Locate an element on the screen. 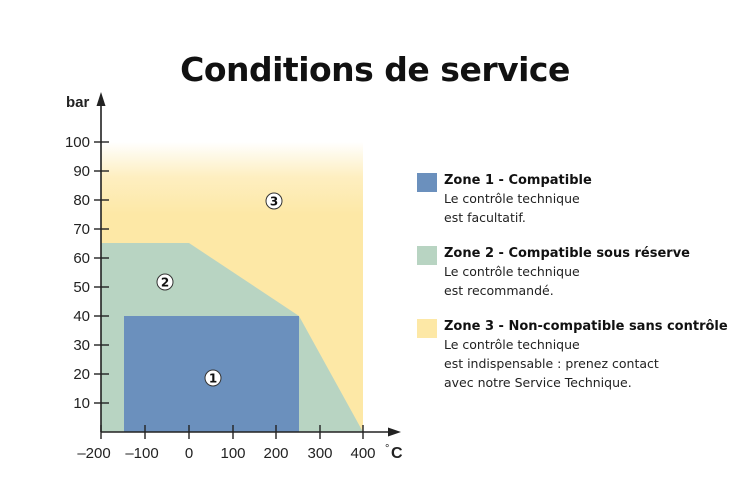  zone-1-marker: 1 is located at coordinates (213, 378).